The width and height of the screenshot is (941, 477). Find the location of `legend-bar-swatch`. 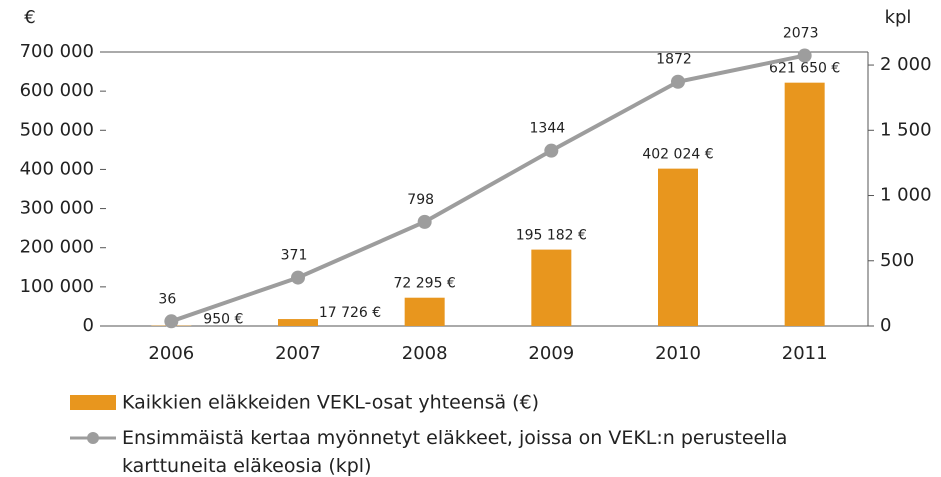

legend-bar-swatch is located at coordinates (93, 402).